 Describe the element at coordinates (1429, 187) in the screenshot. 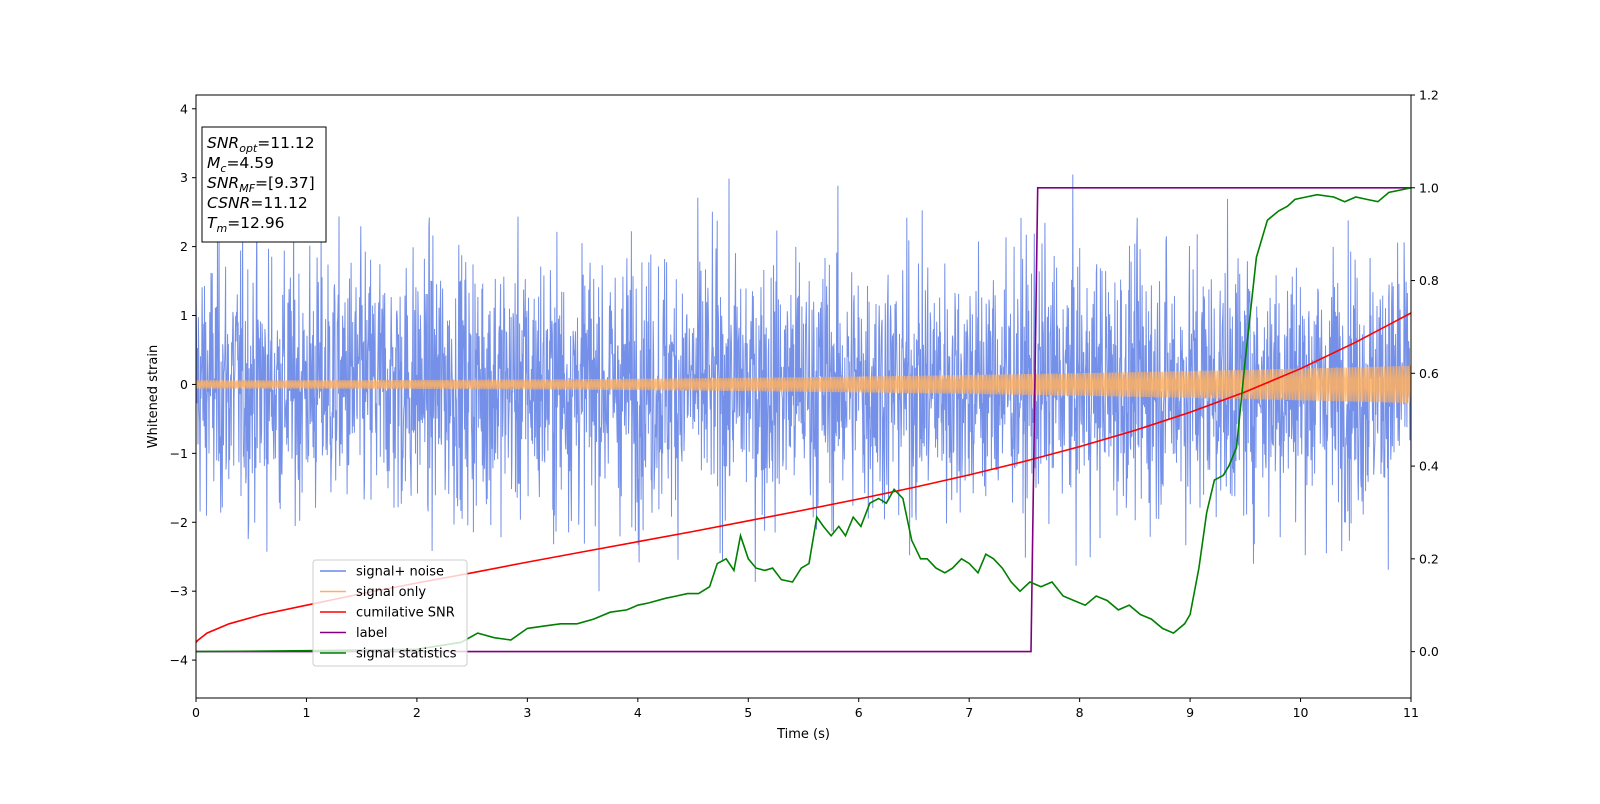

I see `y2-tick-label: 1.0` at that location.